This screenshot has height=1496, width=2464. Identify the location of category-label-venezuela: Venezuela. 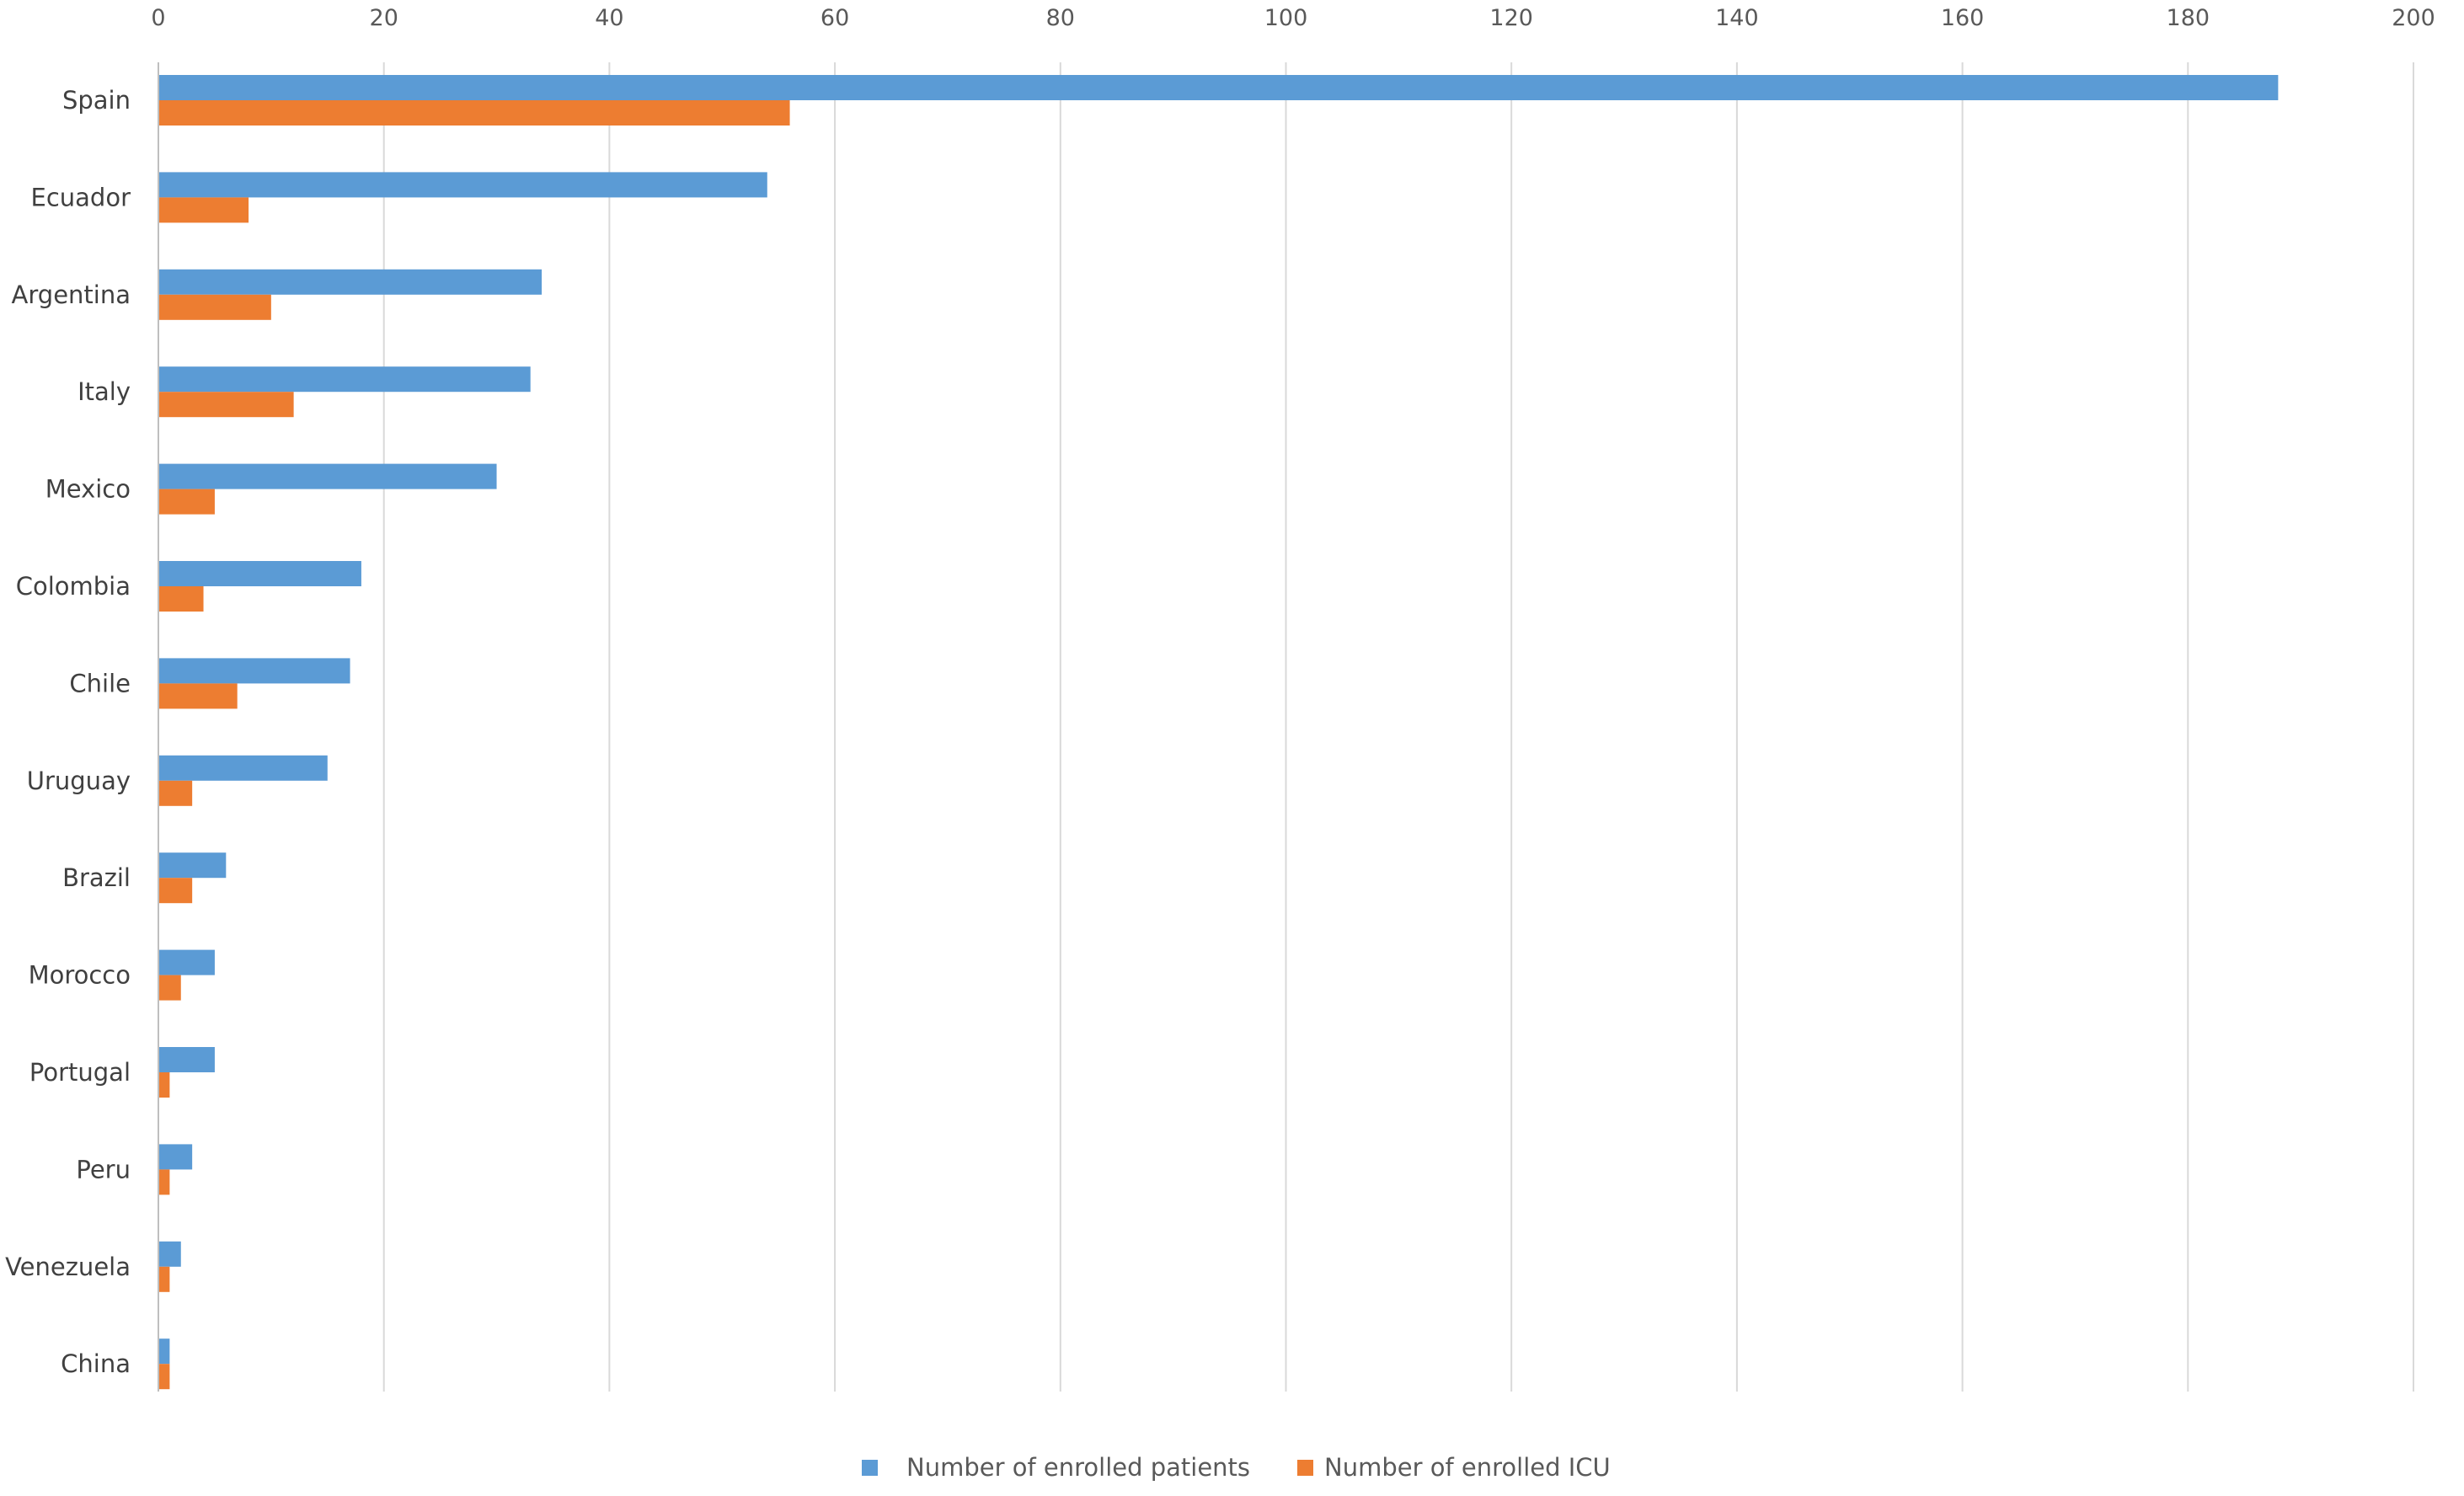
(68, 1267).